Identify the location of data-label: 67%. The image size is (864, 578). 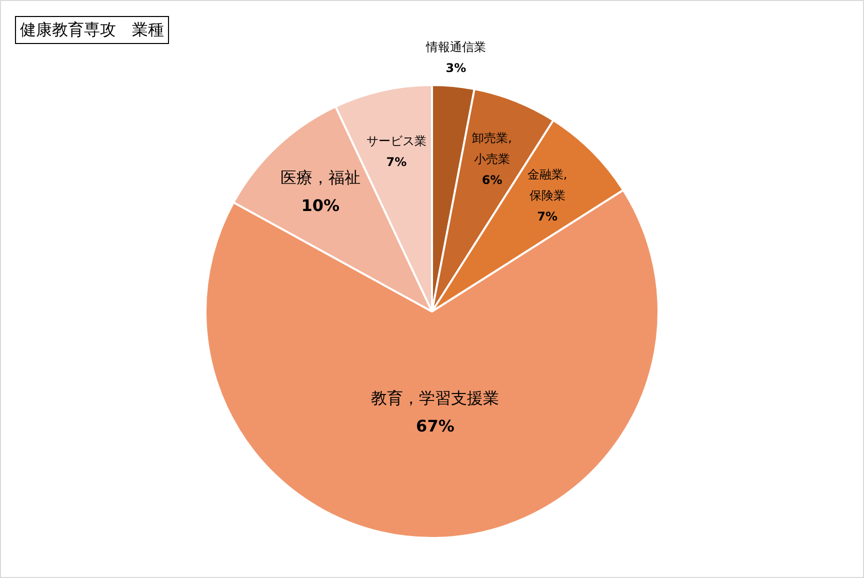
(435, 426).